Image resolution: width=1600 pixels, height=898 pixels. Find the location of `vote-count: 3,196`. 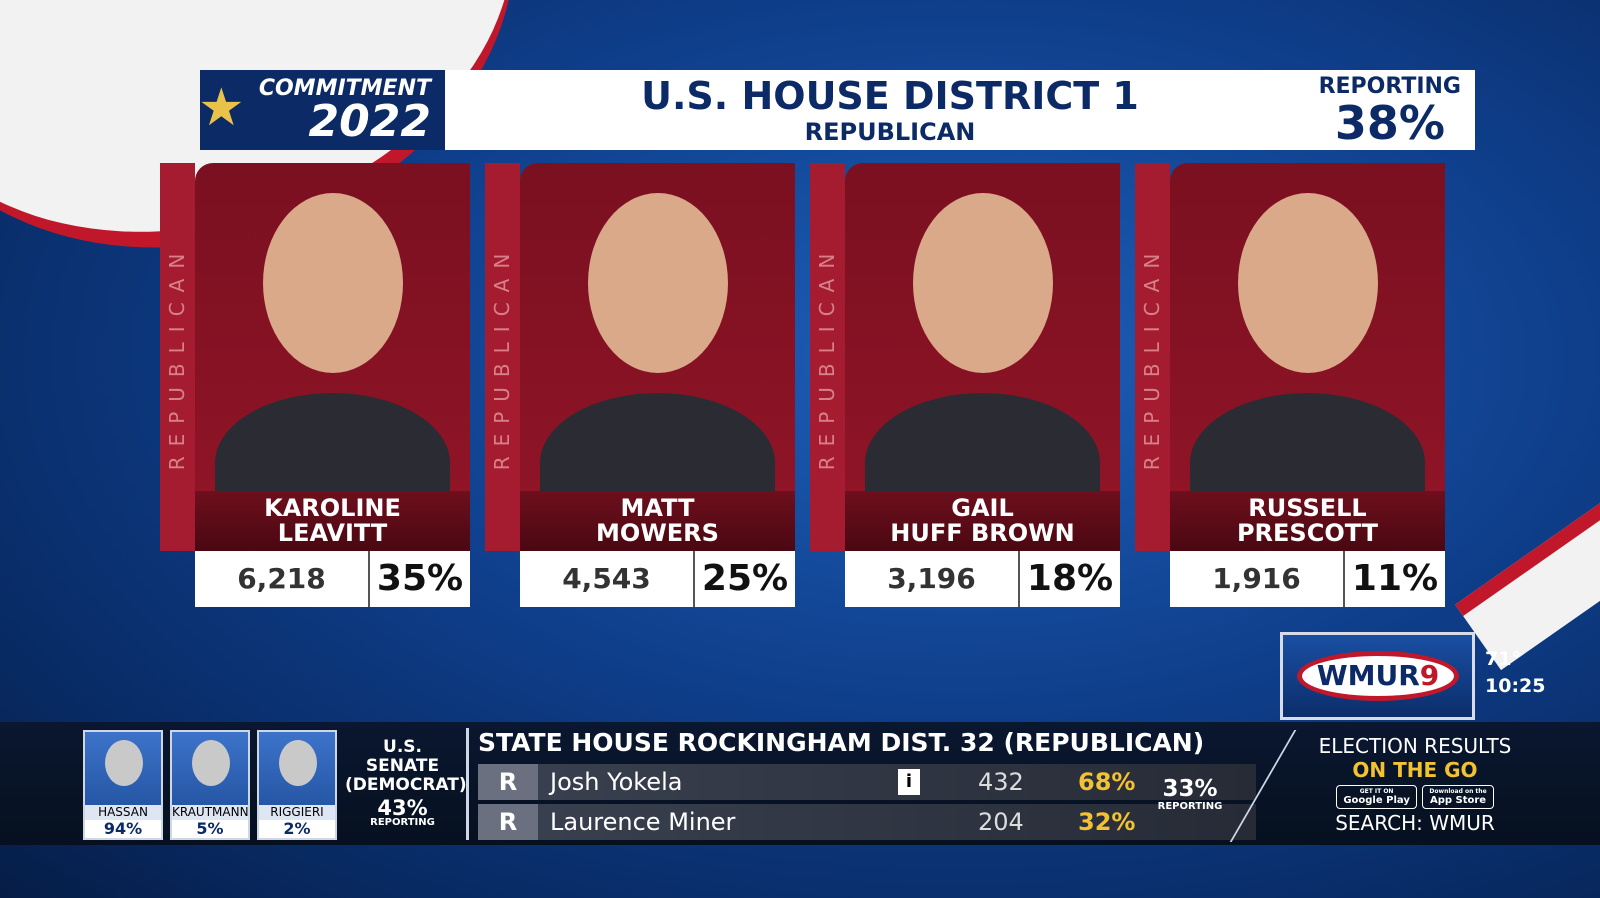

vote-count: 3,196 is located at coordinates (932, 579).